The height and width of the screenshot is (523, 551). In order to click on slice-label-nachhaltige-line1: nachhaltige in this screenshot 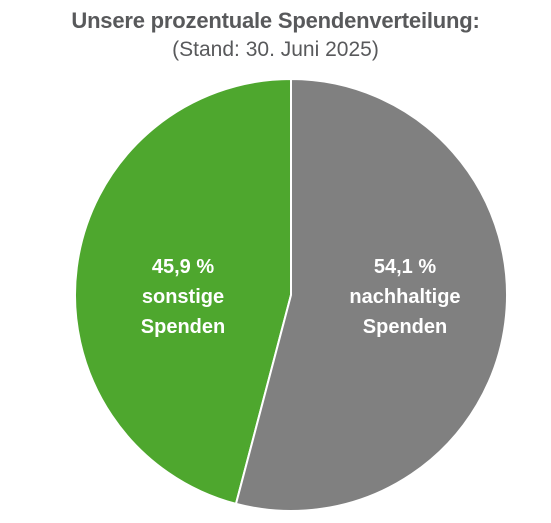, I will do `click(404, 297)`.